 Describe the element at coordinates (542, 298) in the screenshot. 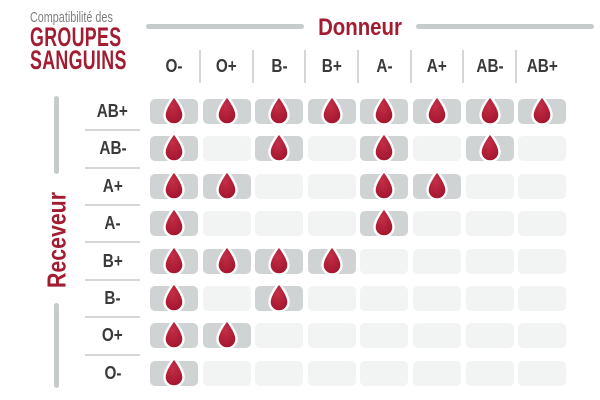

I see `cell-receiver-b--donor-ab+` at that location.